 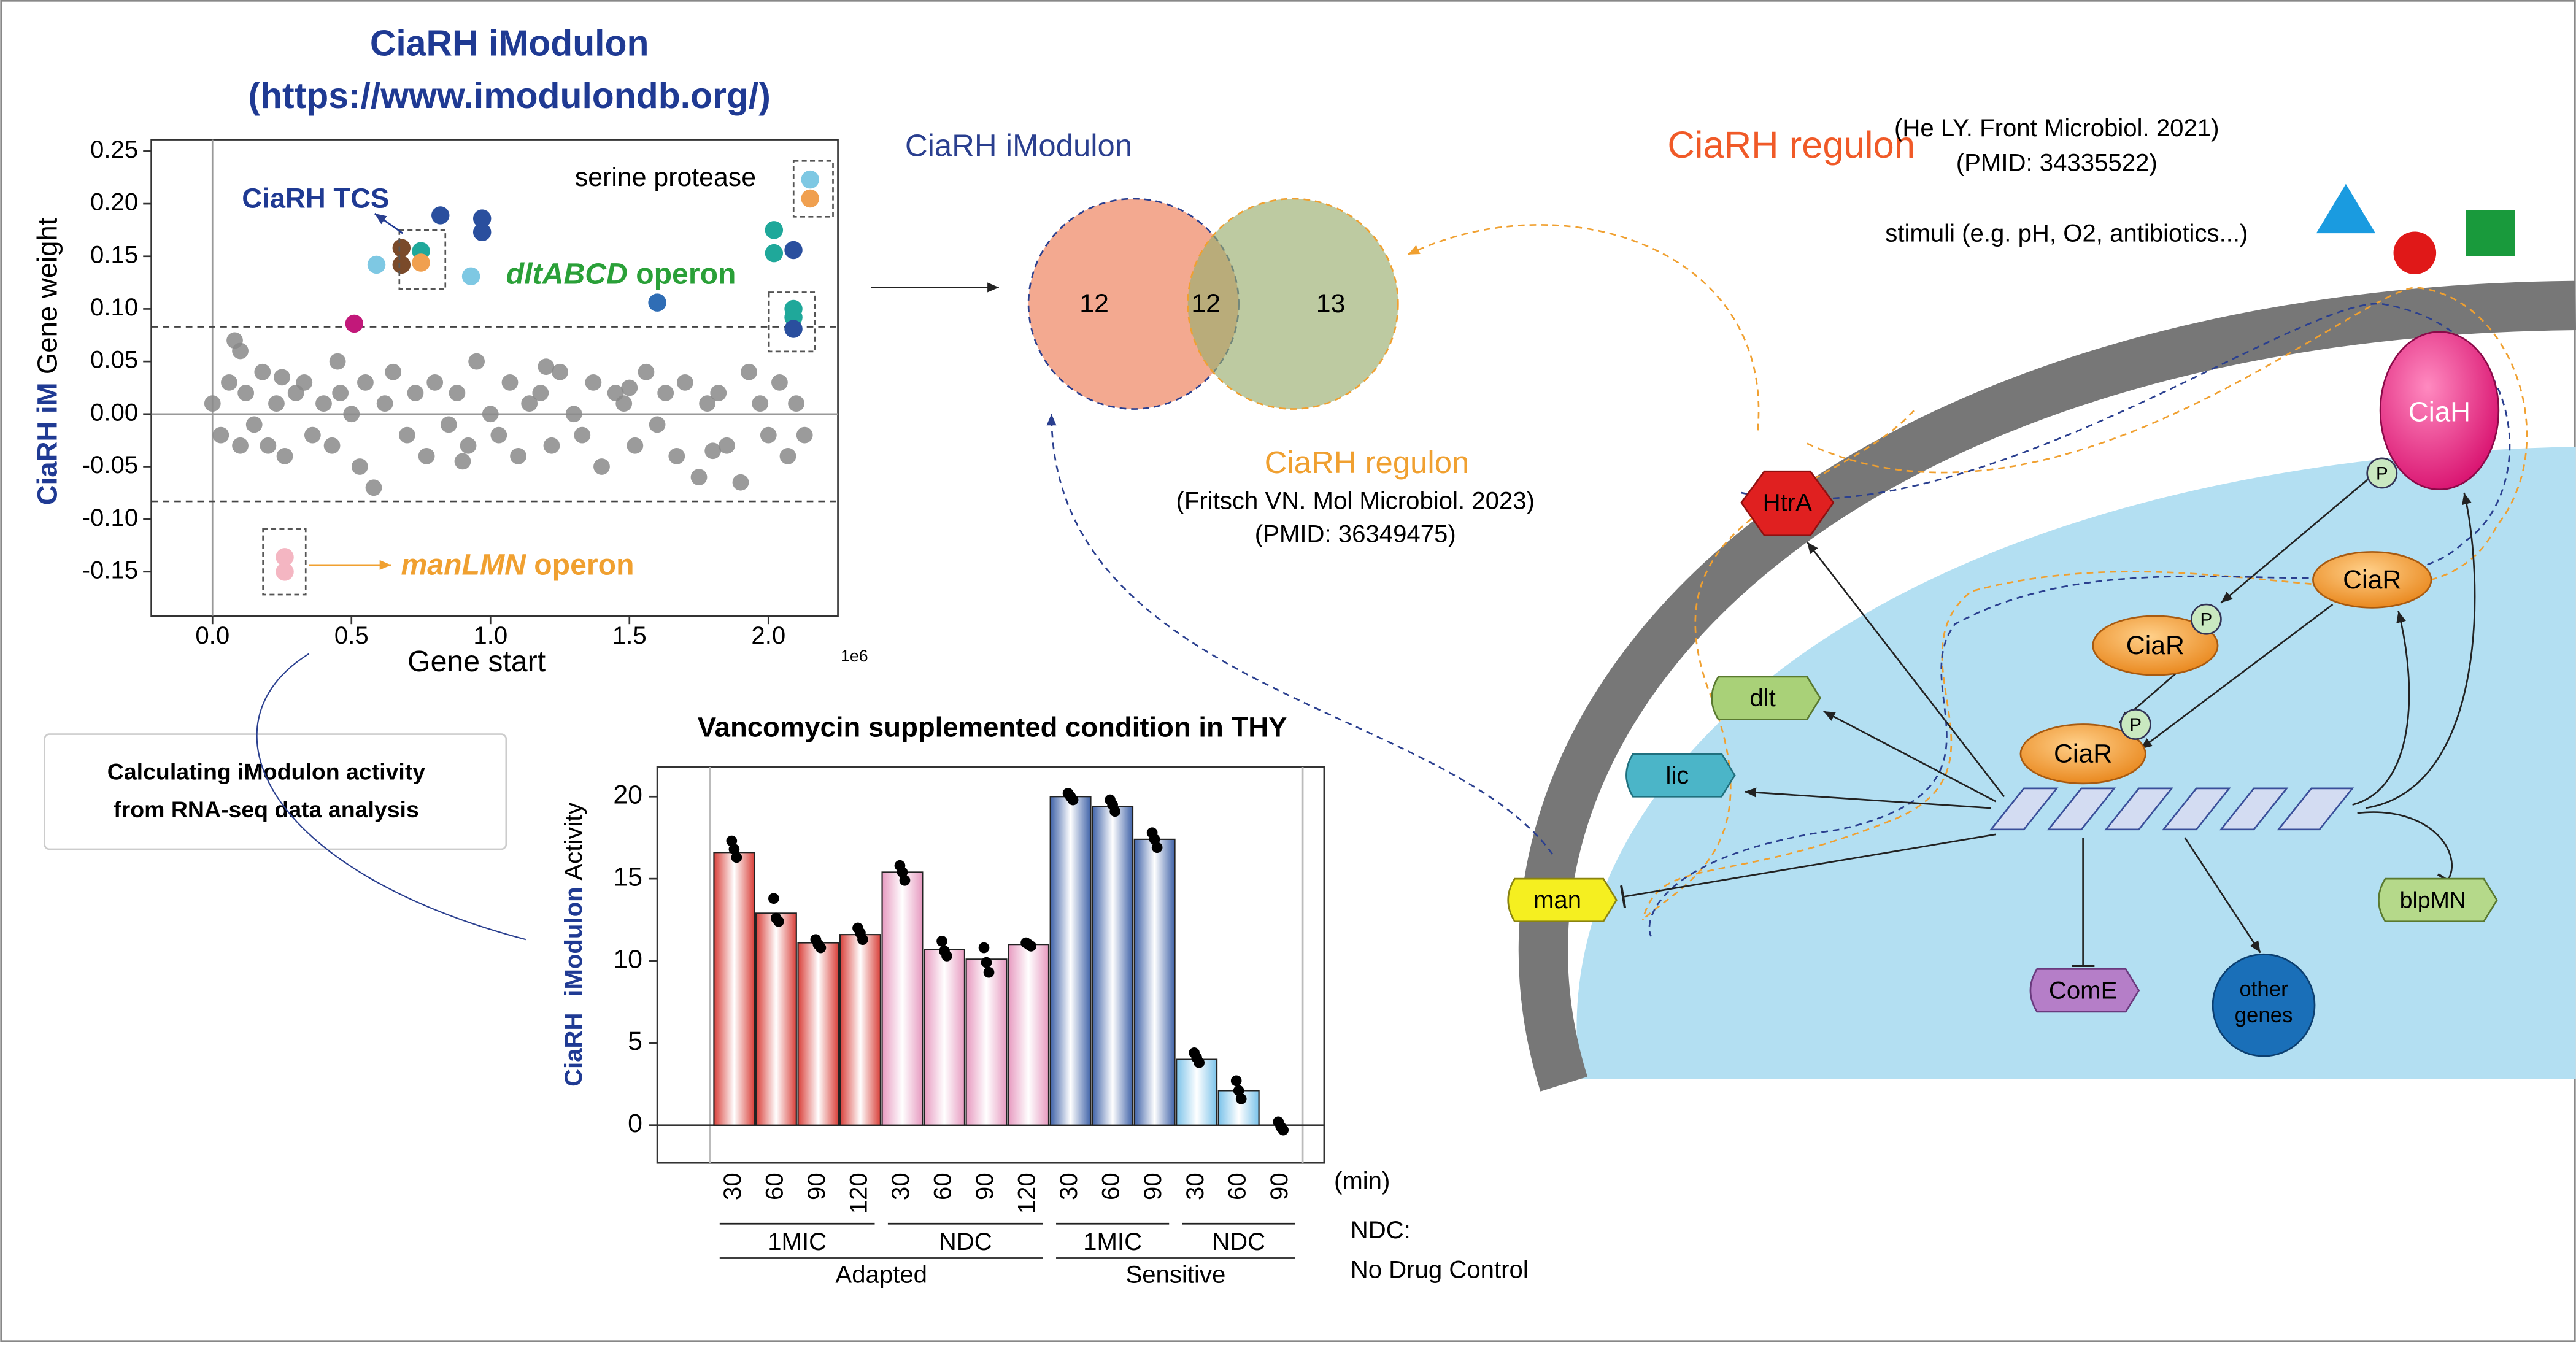 I want to click on y-tick-label: 15, so click(x=627, y=877).